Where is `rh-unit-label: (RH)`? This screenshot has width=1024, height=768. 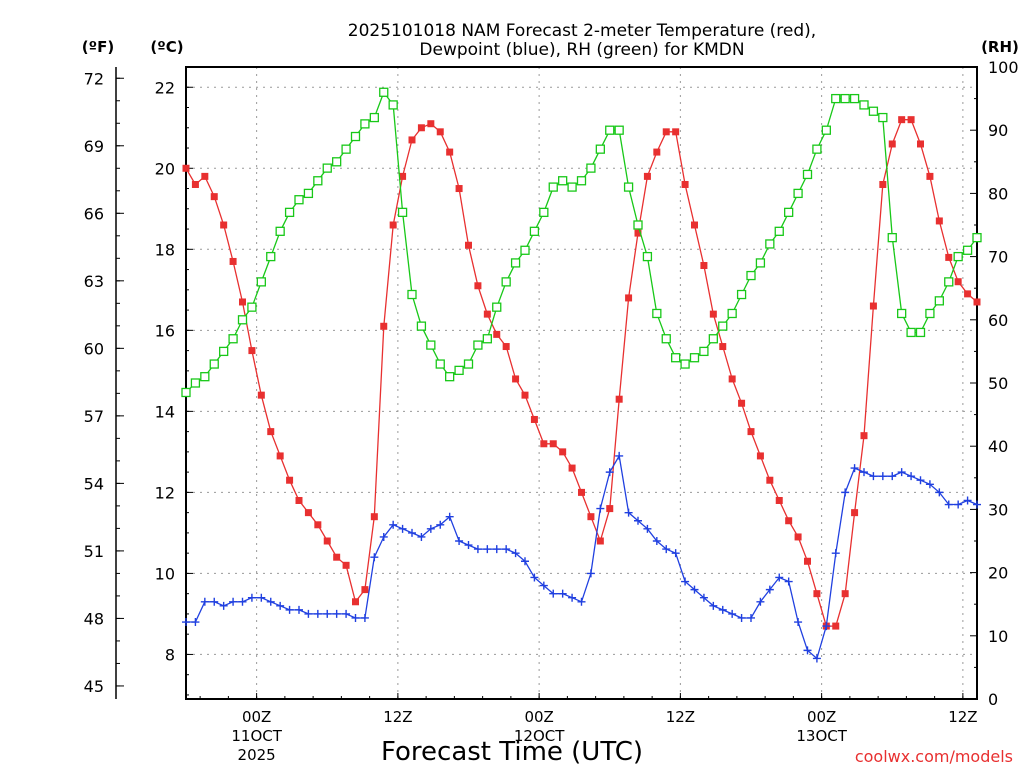 rh-unit-label: (RH) is located at coordinates (1000, 47).